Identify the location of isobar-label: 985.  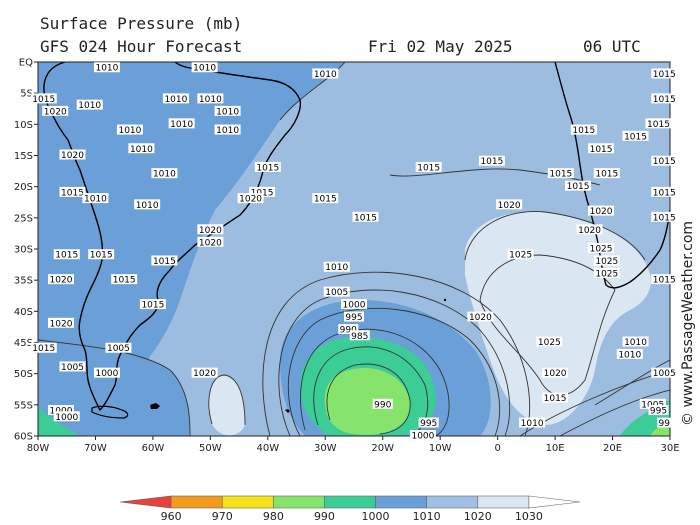
(359, 337).